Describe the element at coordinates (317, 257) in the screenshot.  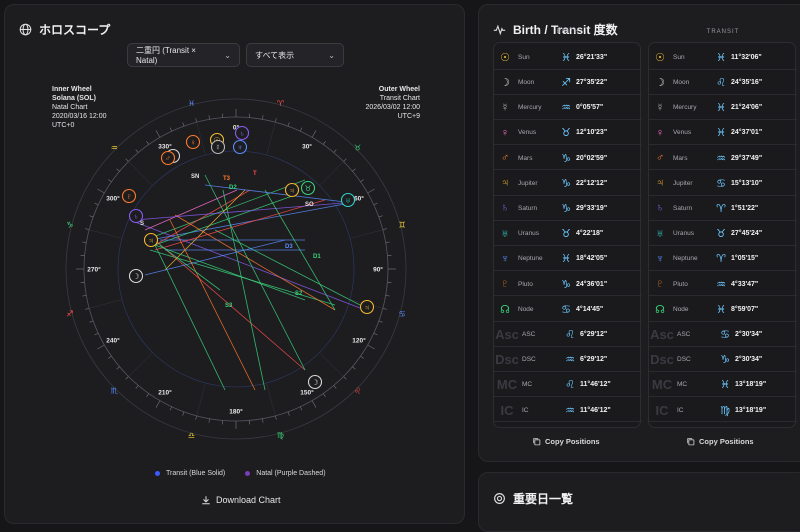
I see `point-label-d1: D1` at that location.